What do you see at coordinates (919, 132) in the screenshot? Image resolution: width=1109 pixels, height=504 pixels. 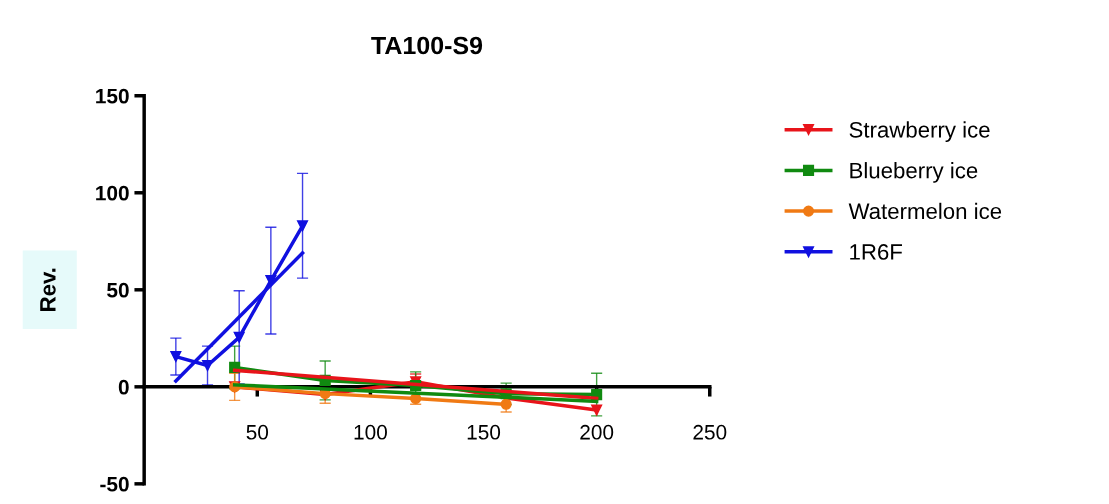 I see `legend-label: Strawberry ice` at bounding box center [919, 132].